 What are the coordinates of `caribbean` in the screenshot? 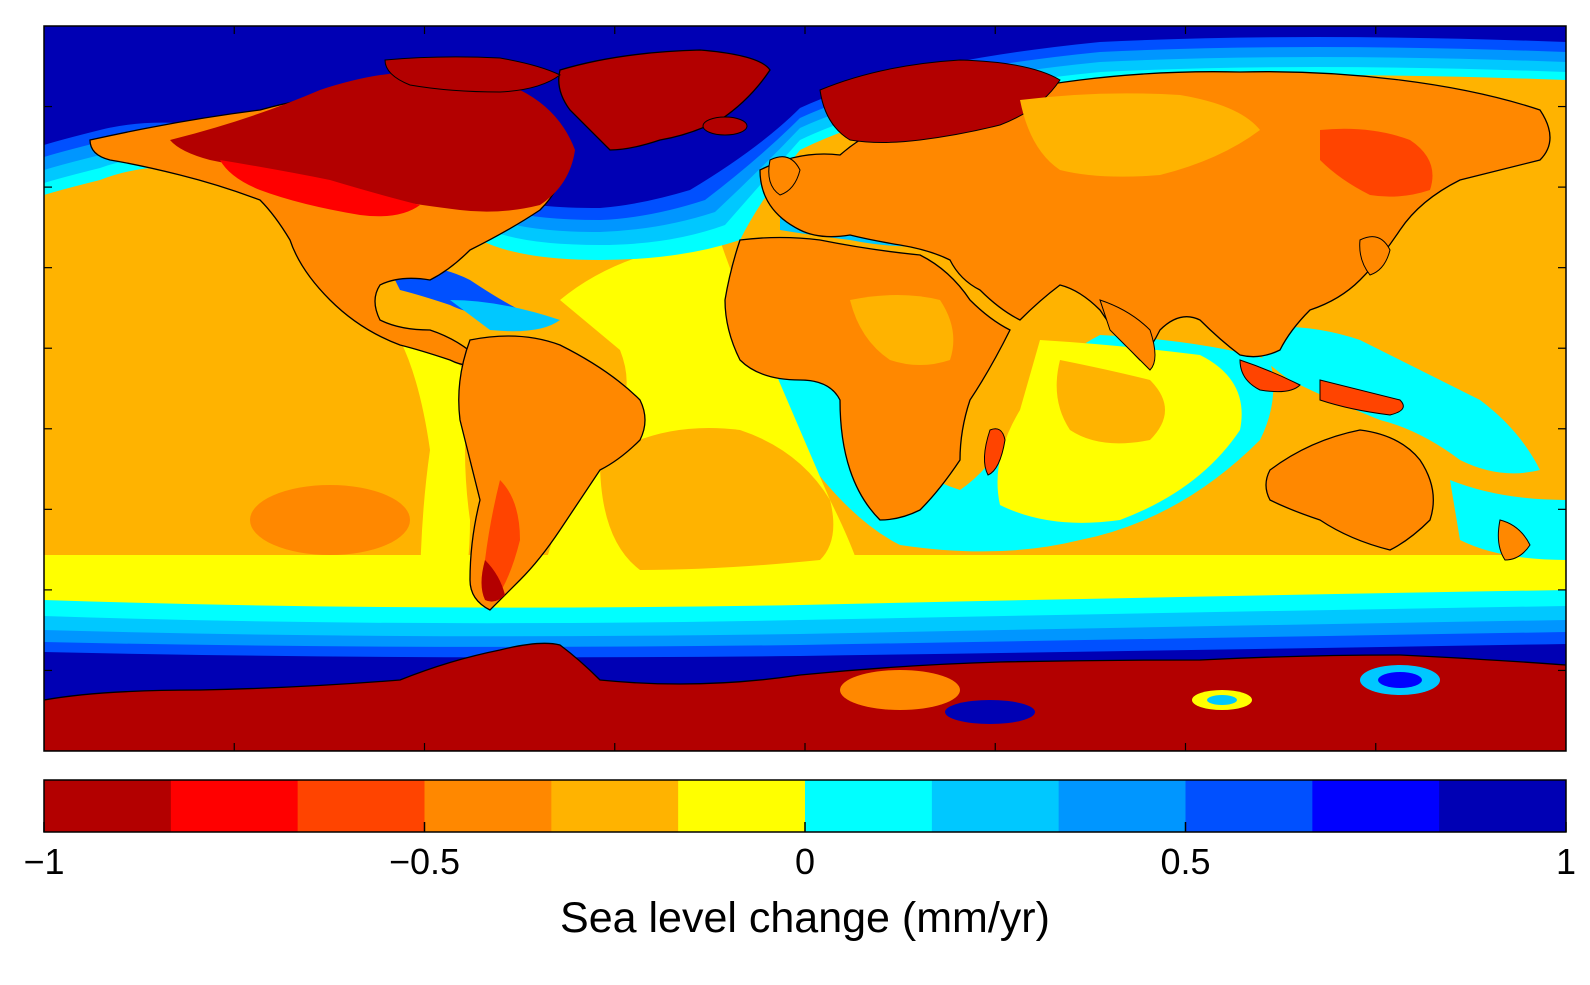 It's located at (505, 316).